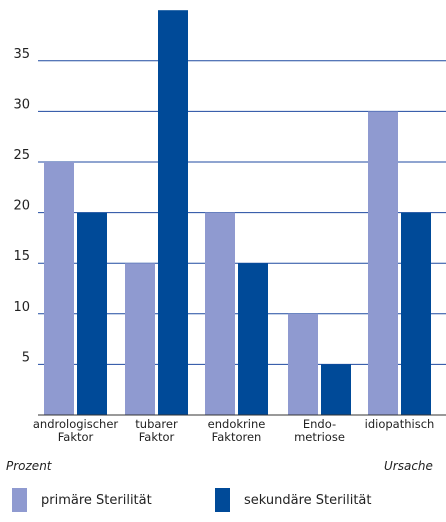  What do you see at coordinates (76, 424) in the screenshot?
I see `category-label: andrologischer` at bounding box center [76, 424].